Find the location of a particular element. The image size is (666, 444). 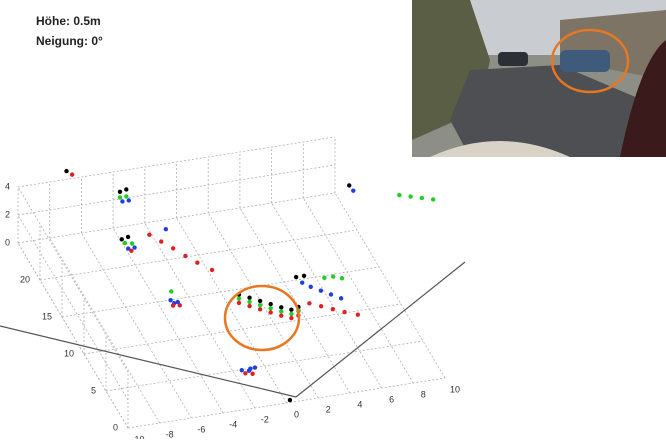

x-tick-label: 6 is located at coordinates (391, 399).